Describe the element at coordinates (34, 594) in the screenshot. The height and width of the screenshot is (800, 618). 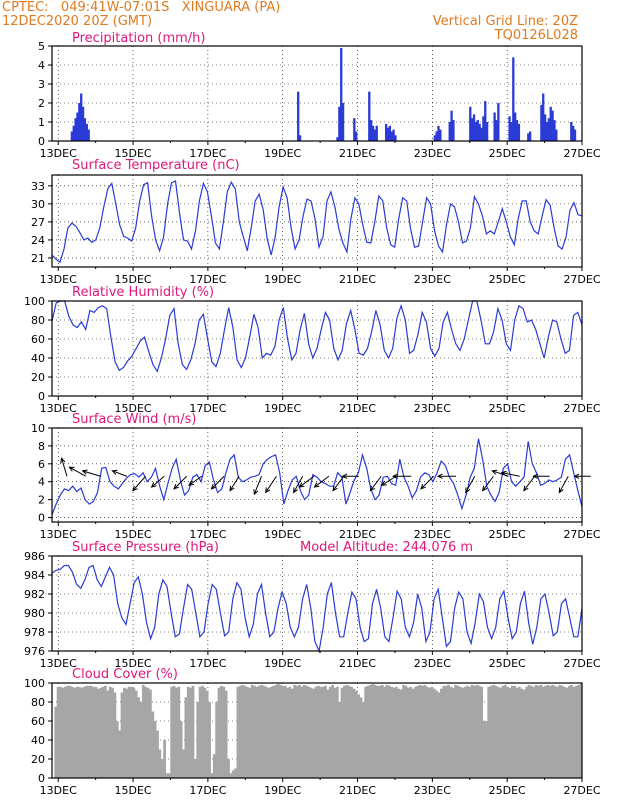
I see `y-tick-label: 982` at that location.